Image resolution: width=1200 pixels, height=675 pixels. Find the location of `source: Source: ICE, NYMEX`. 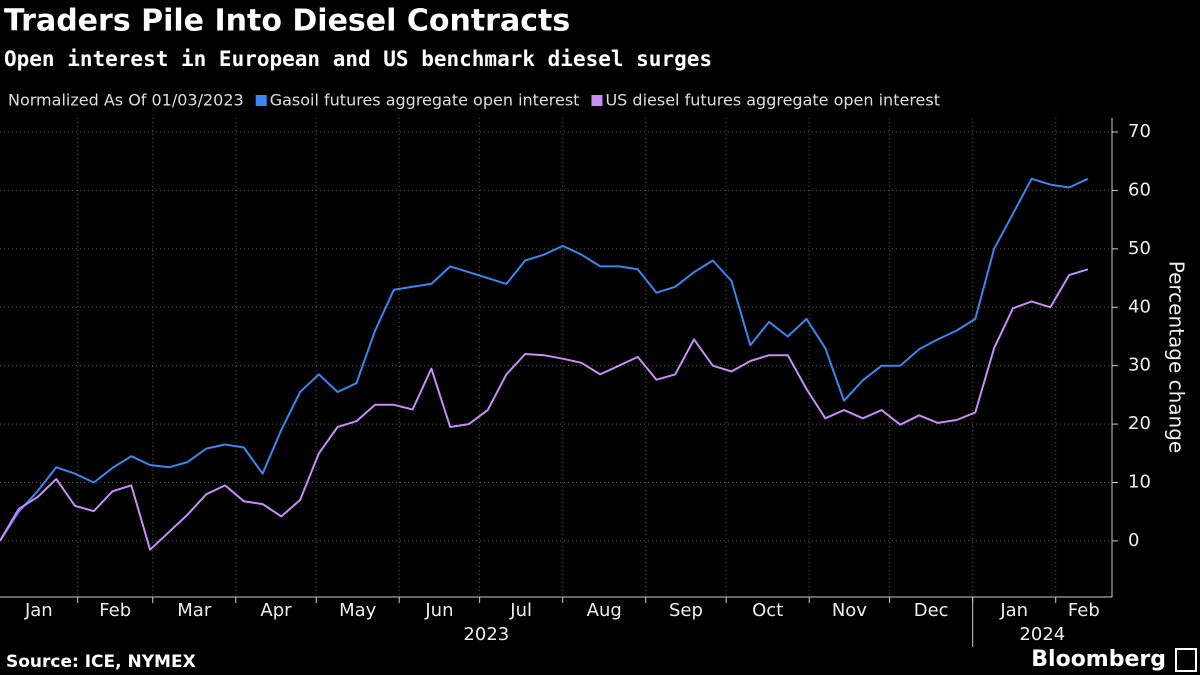

source: Source: ICE, NYMEX is located at coordinates (101, 662).